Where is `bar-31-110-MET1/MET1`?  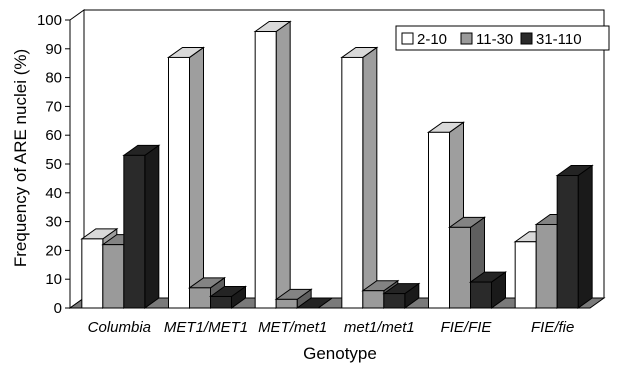
bar-31-110-MET1/MET1 is located at coordinates (228, 297).